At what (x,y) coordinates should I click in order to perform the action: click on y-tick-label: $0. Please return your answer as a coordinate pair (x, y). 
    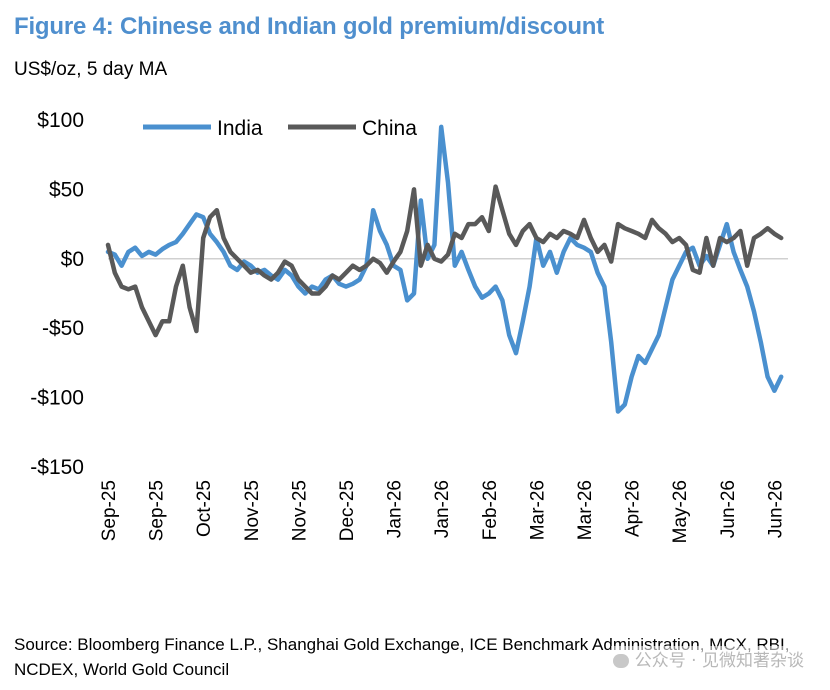
    Looking at the image, I should click on (72, 259).